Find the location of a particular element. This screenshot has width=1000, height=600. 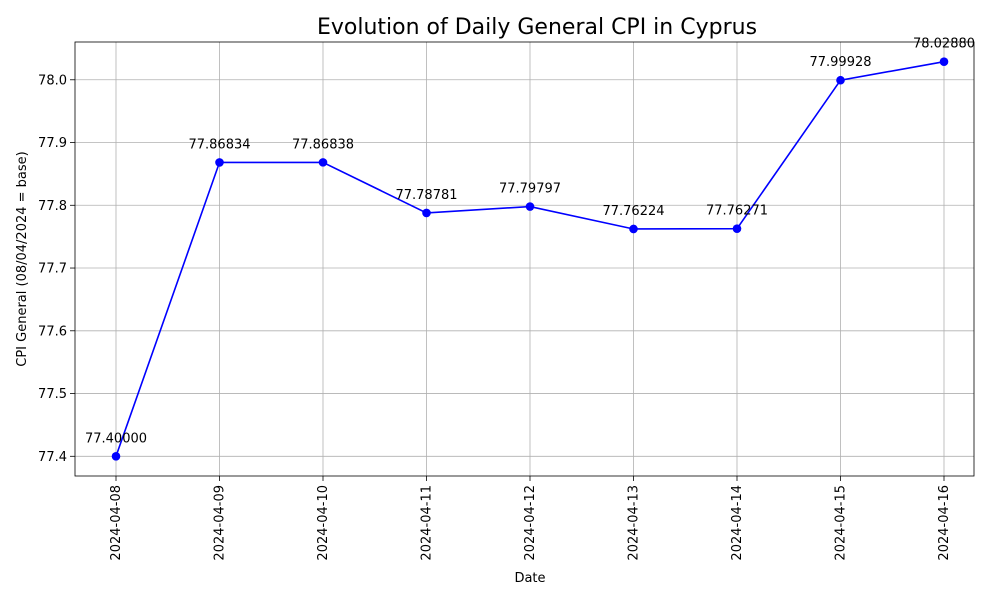

x-tick-label: 2024-04-10 is located at coordinates (323, 523).